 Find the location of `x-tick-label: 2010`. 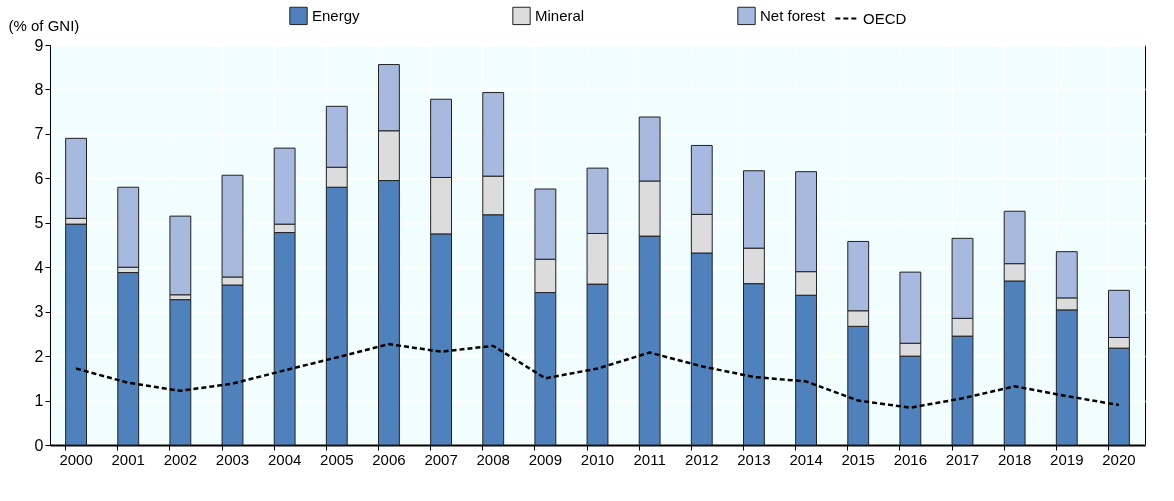

x-tick-label: 2010 is located at coordinates (597, 459).